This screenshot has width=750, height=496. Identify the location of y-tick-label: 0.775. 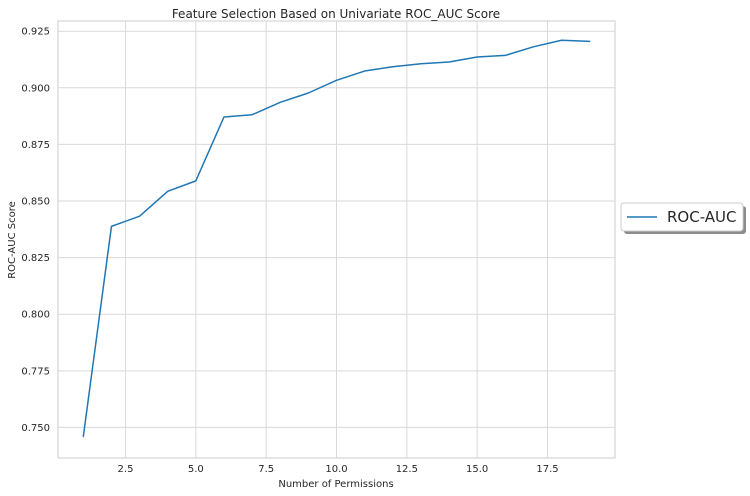
(35, 371).